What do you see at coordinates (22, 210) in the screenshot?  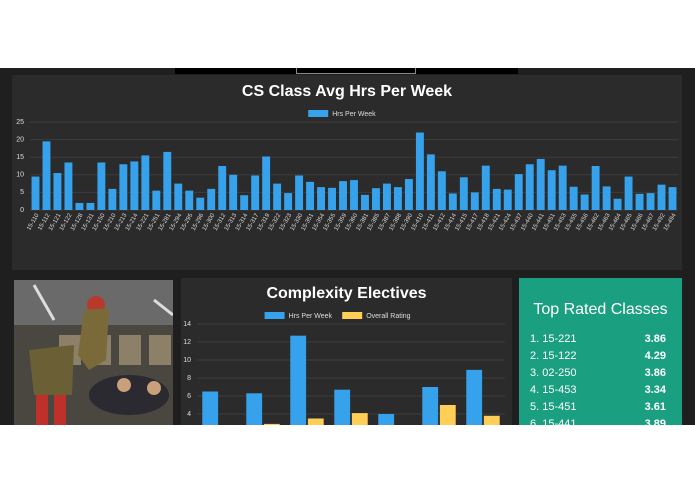 I see `y-tick-label: 0` at bounding box center [22, 210].